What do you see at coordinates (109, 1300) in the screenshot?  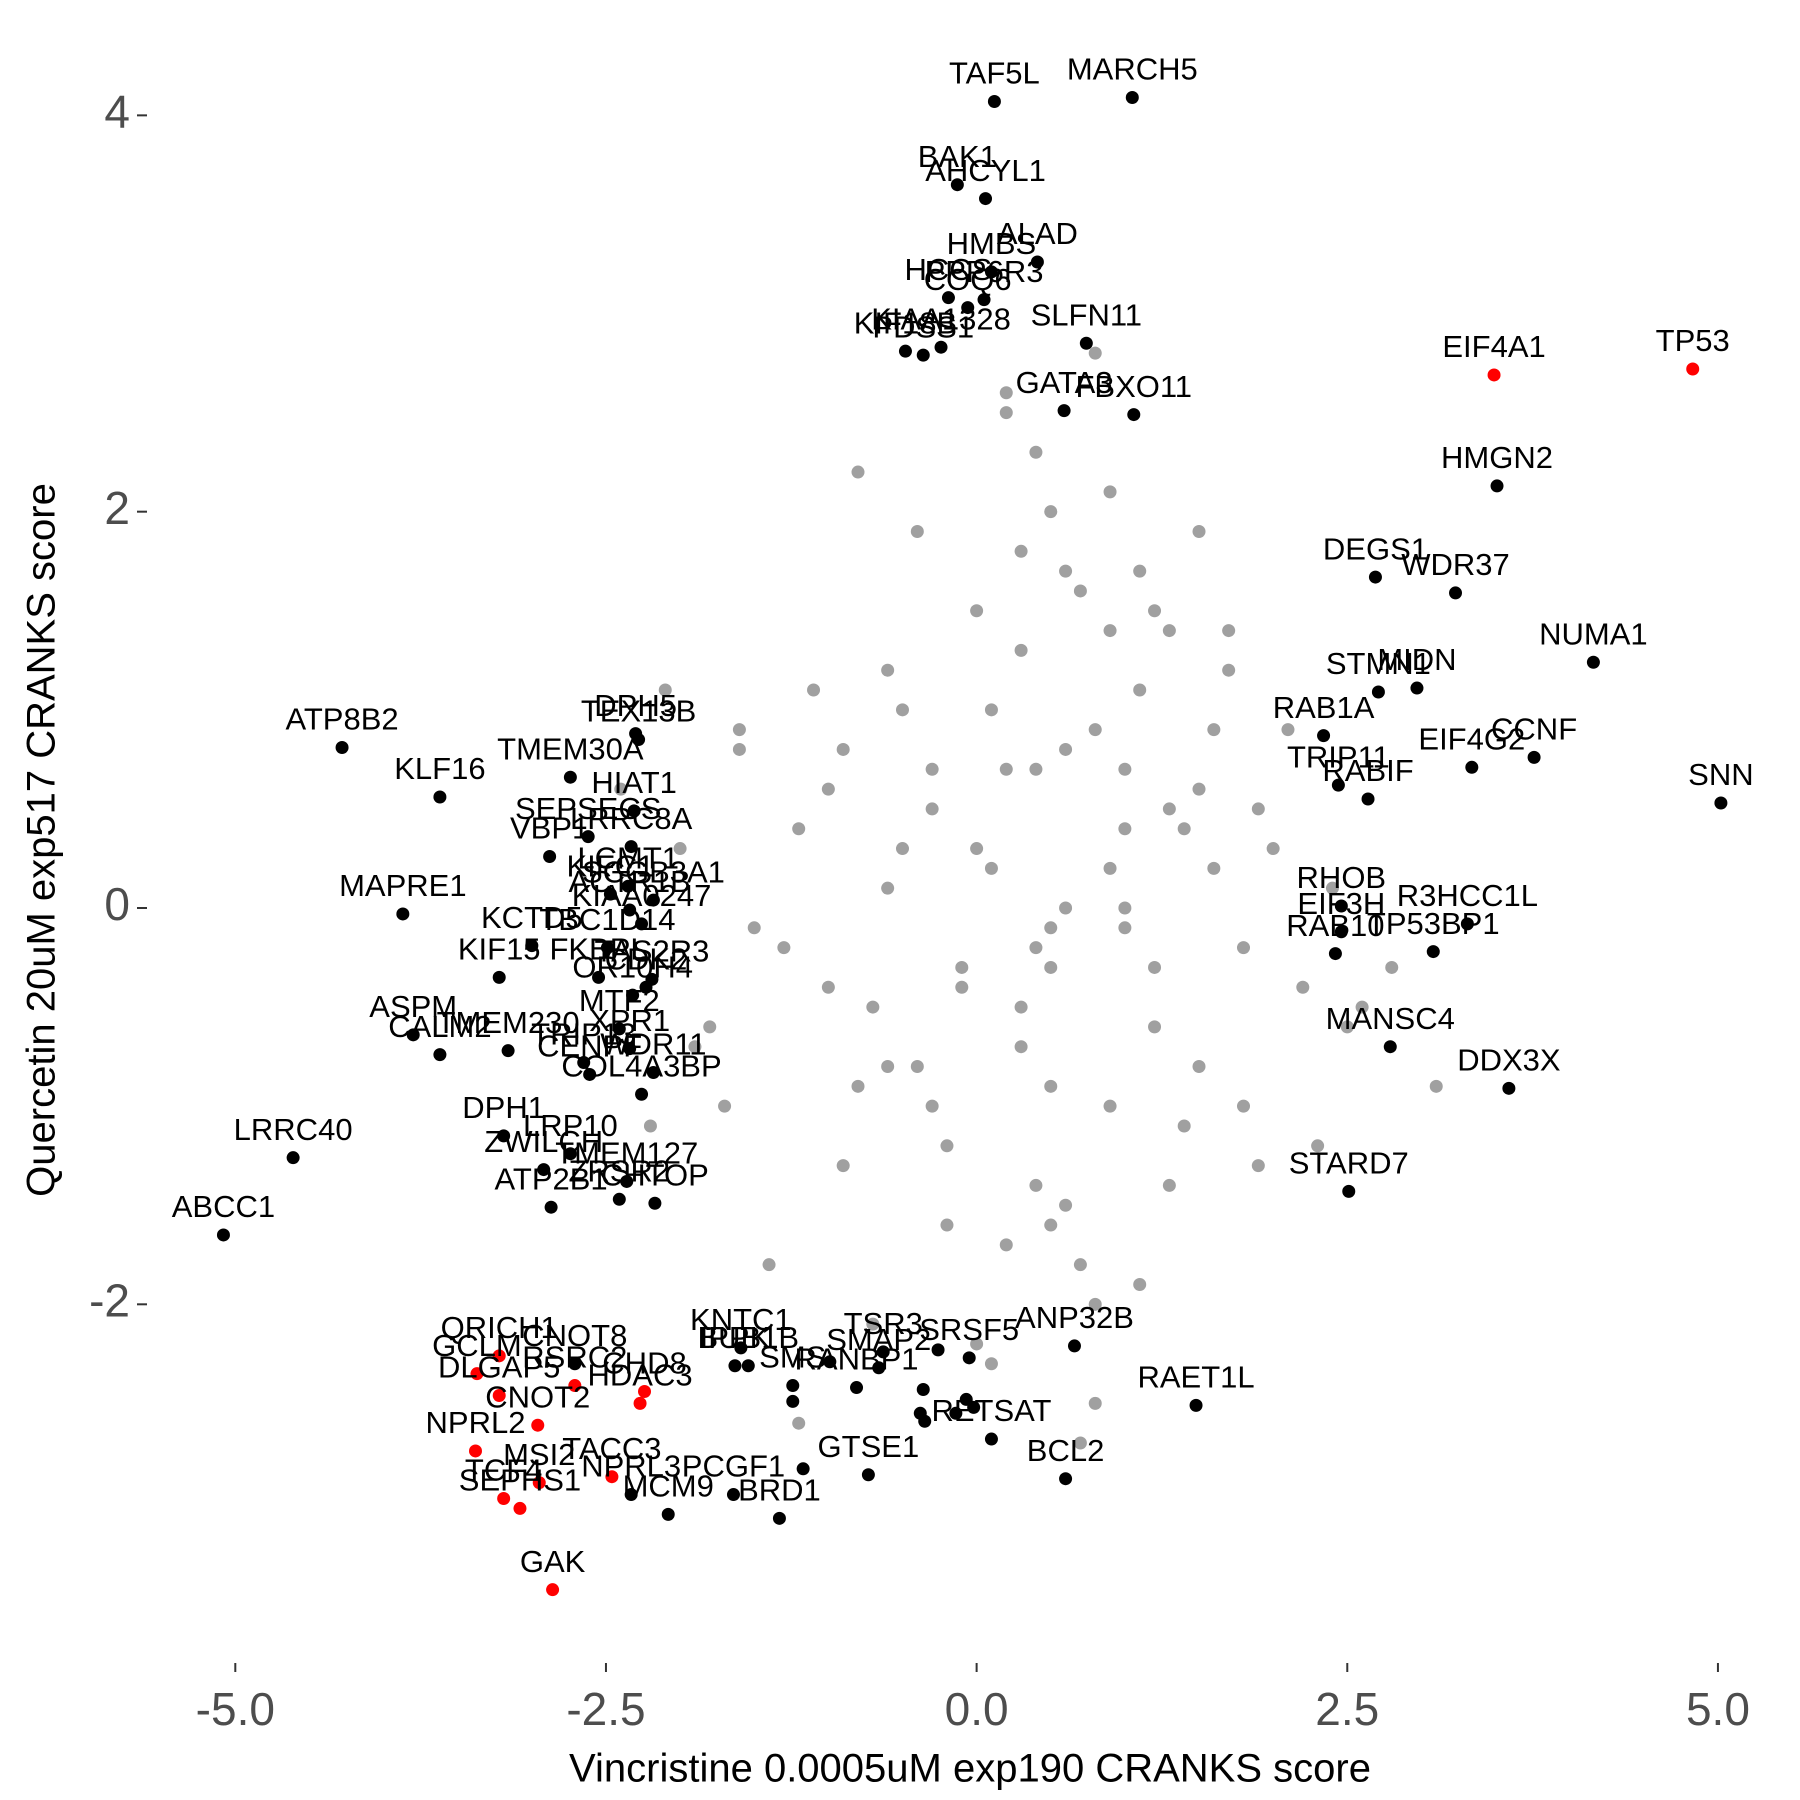 I see `y-tick-label: -2` at bounding box center [109, 1300].